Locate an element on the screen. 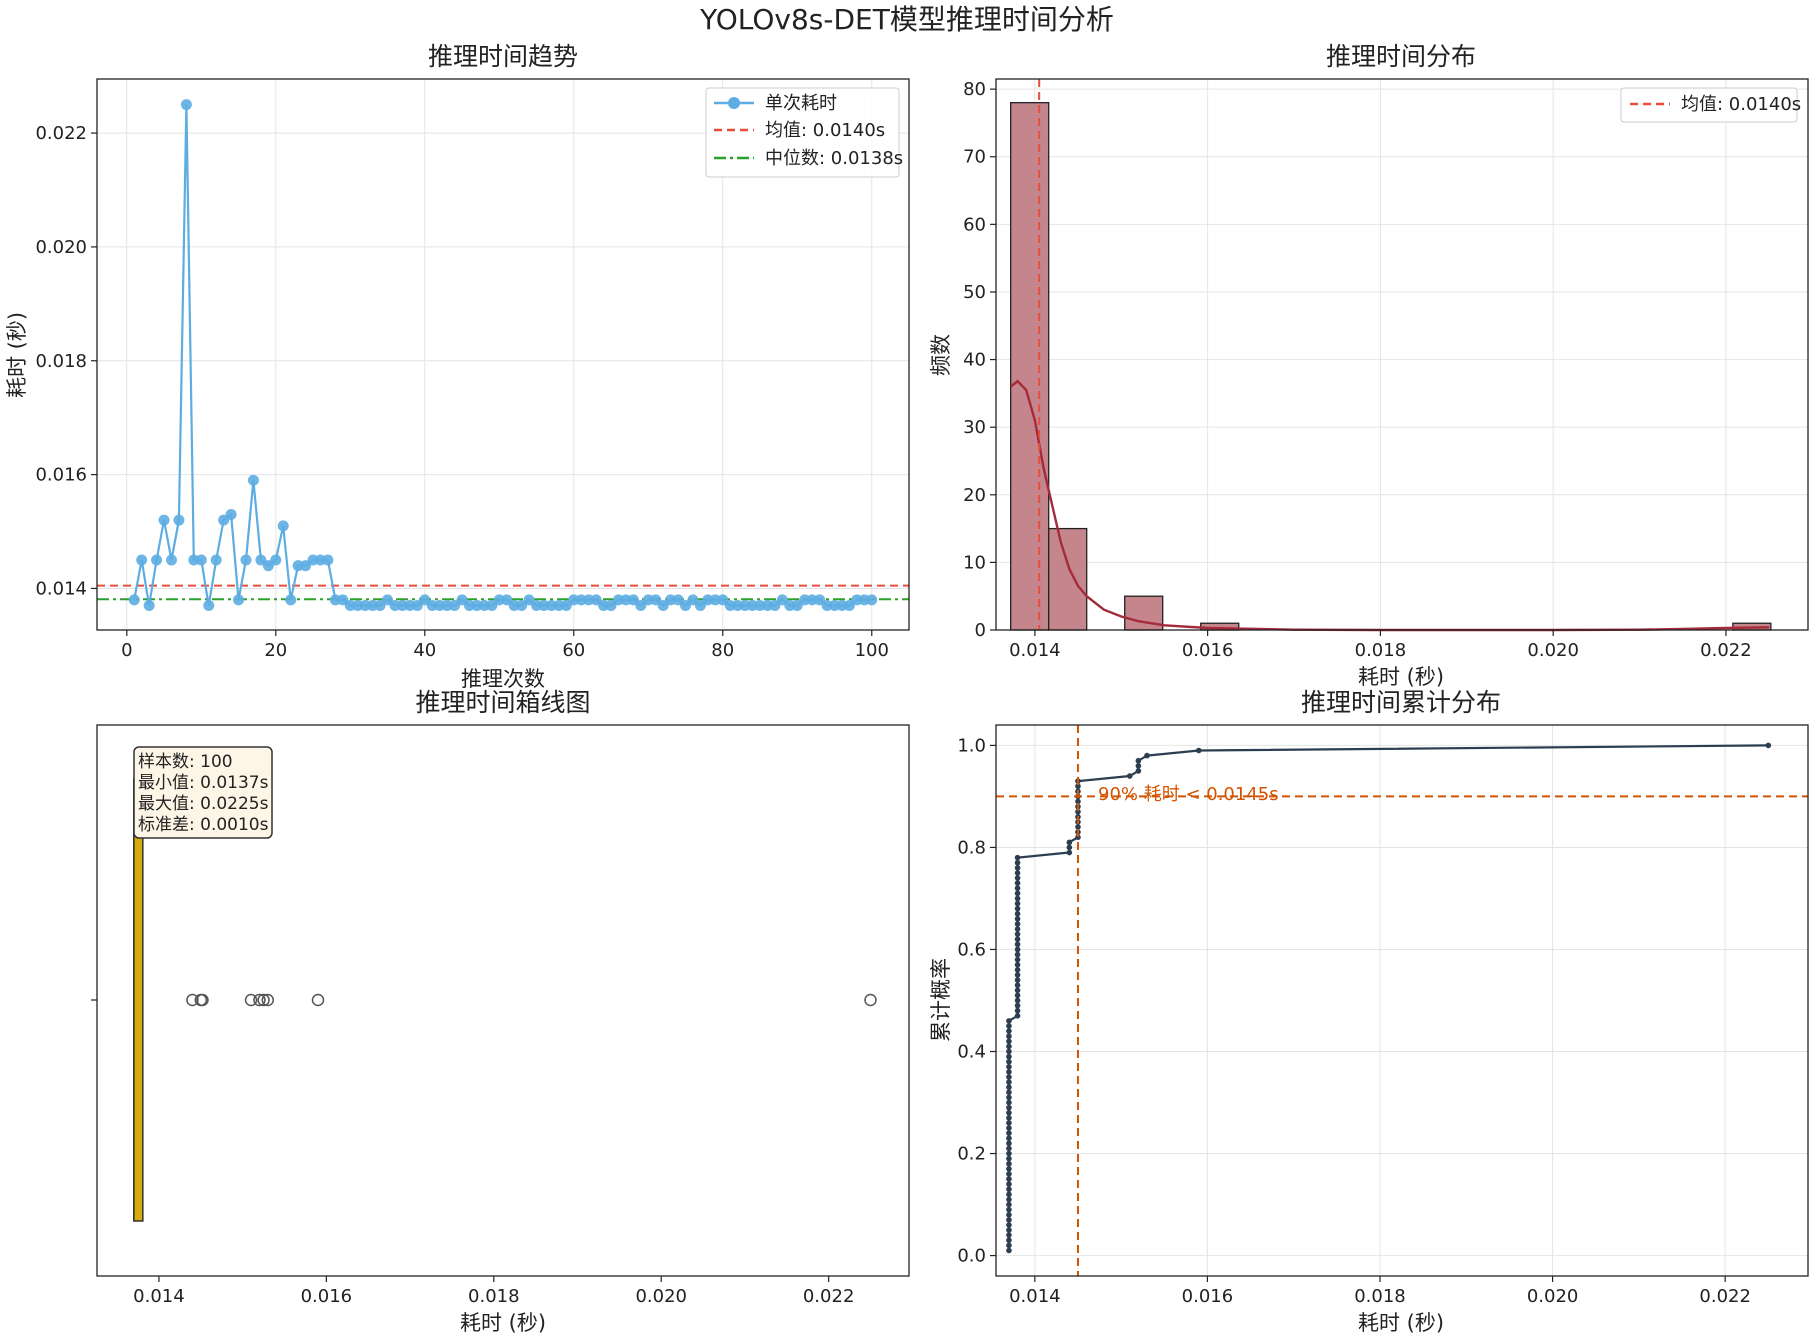 The width and height of the screenshot is (1814, 1341). x-tick-label: 0.014 is located at coordinates (1035, 650).